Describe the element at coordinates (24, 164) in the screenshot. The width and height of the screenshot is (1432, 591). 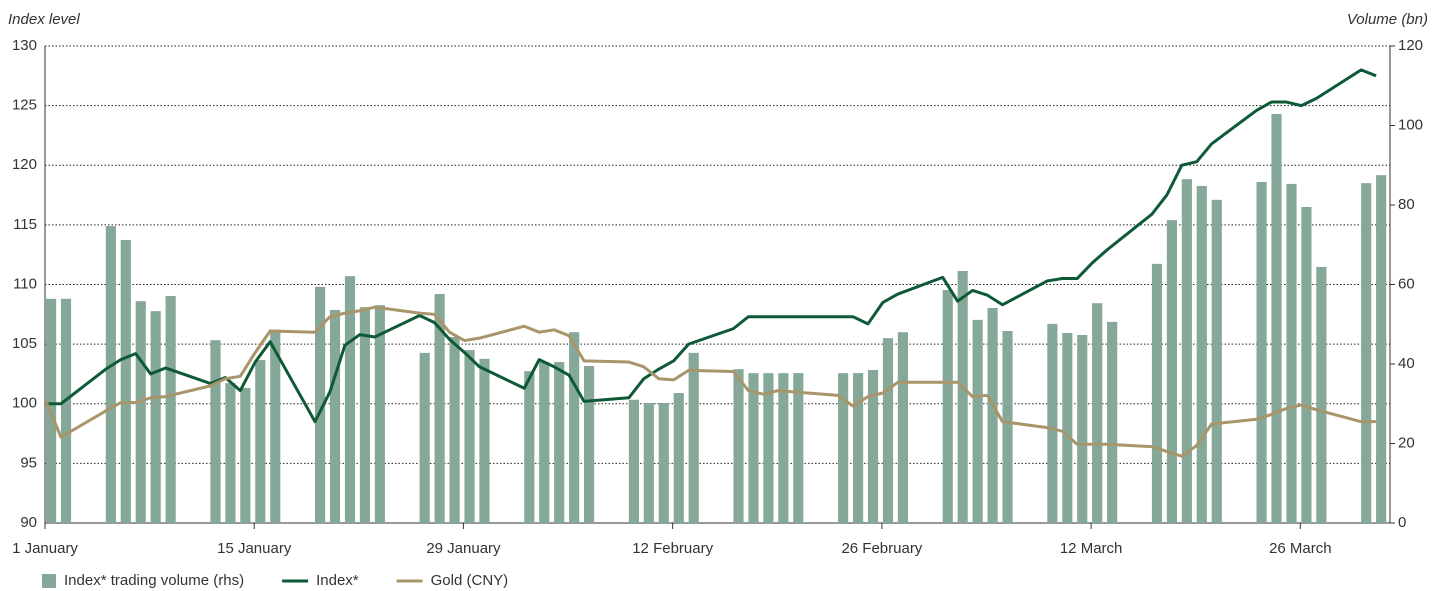
I see `y-tick-label: 120` at that location.